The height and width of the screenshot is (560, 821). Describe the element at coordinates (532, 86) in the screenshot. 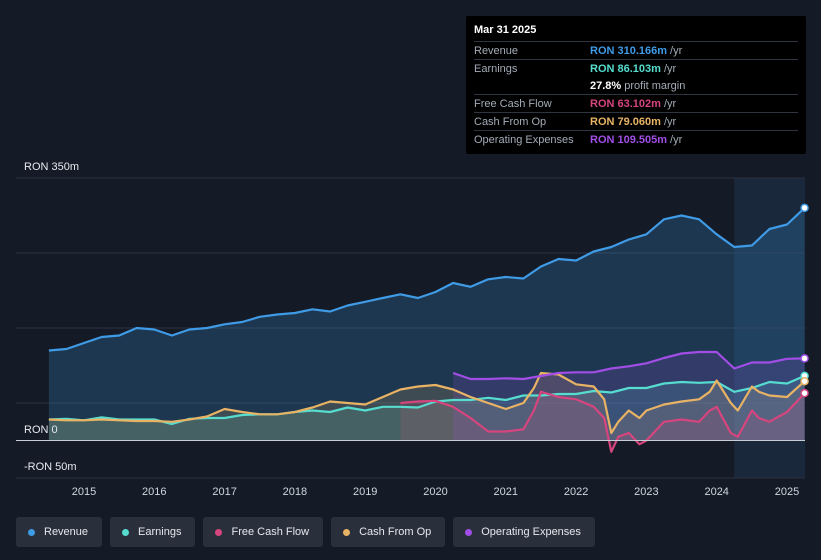

I see `tooltip-label` at that location.